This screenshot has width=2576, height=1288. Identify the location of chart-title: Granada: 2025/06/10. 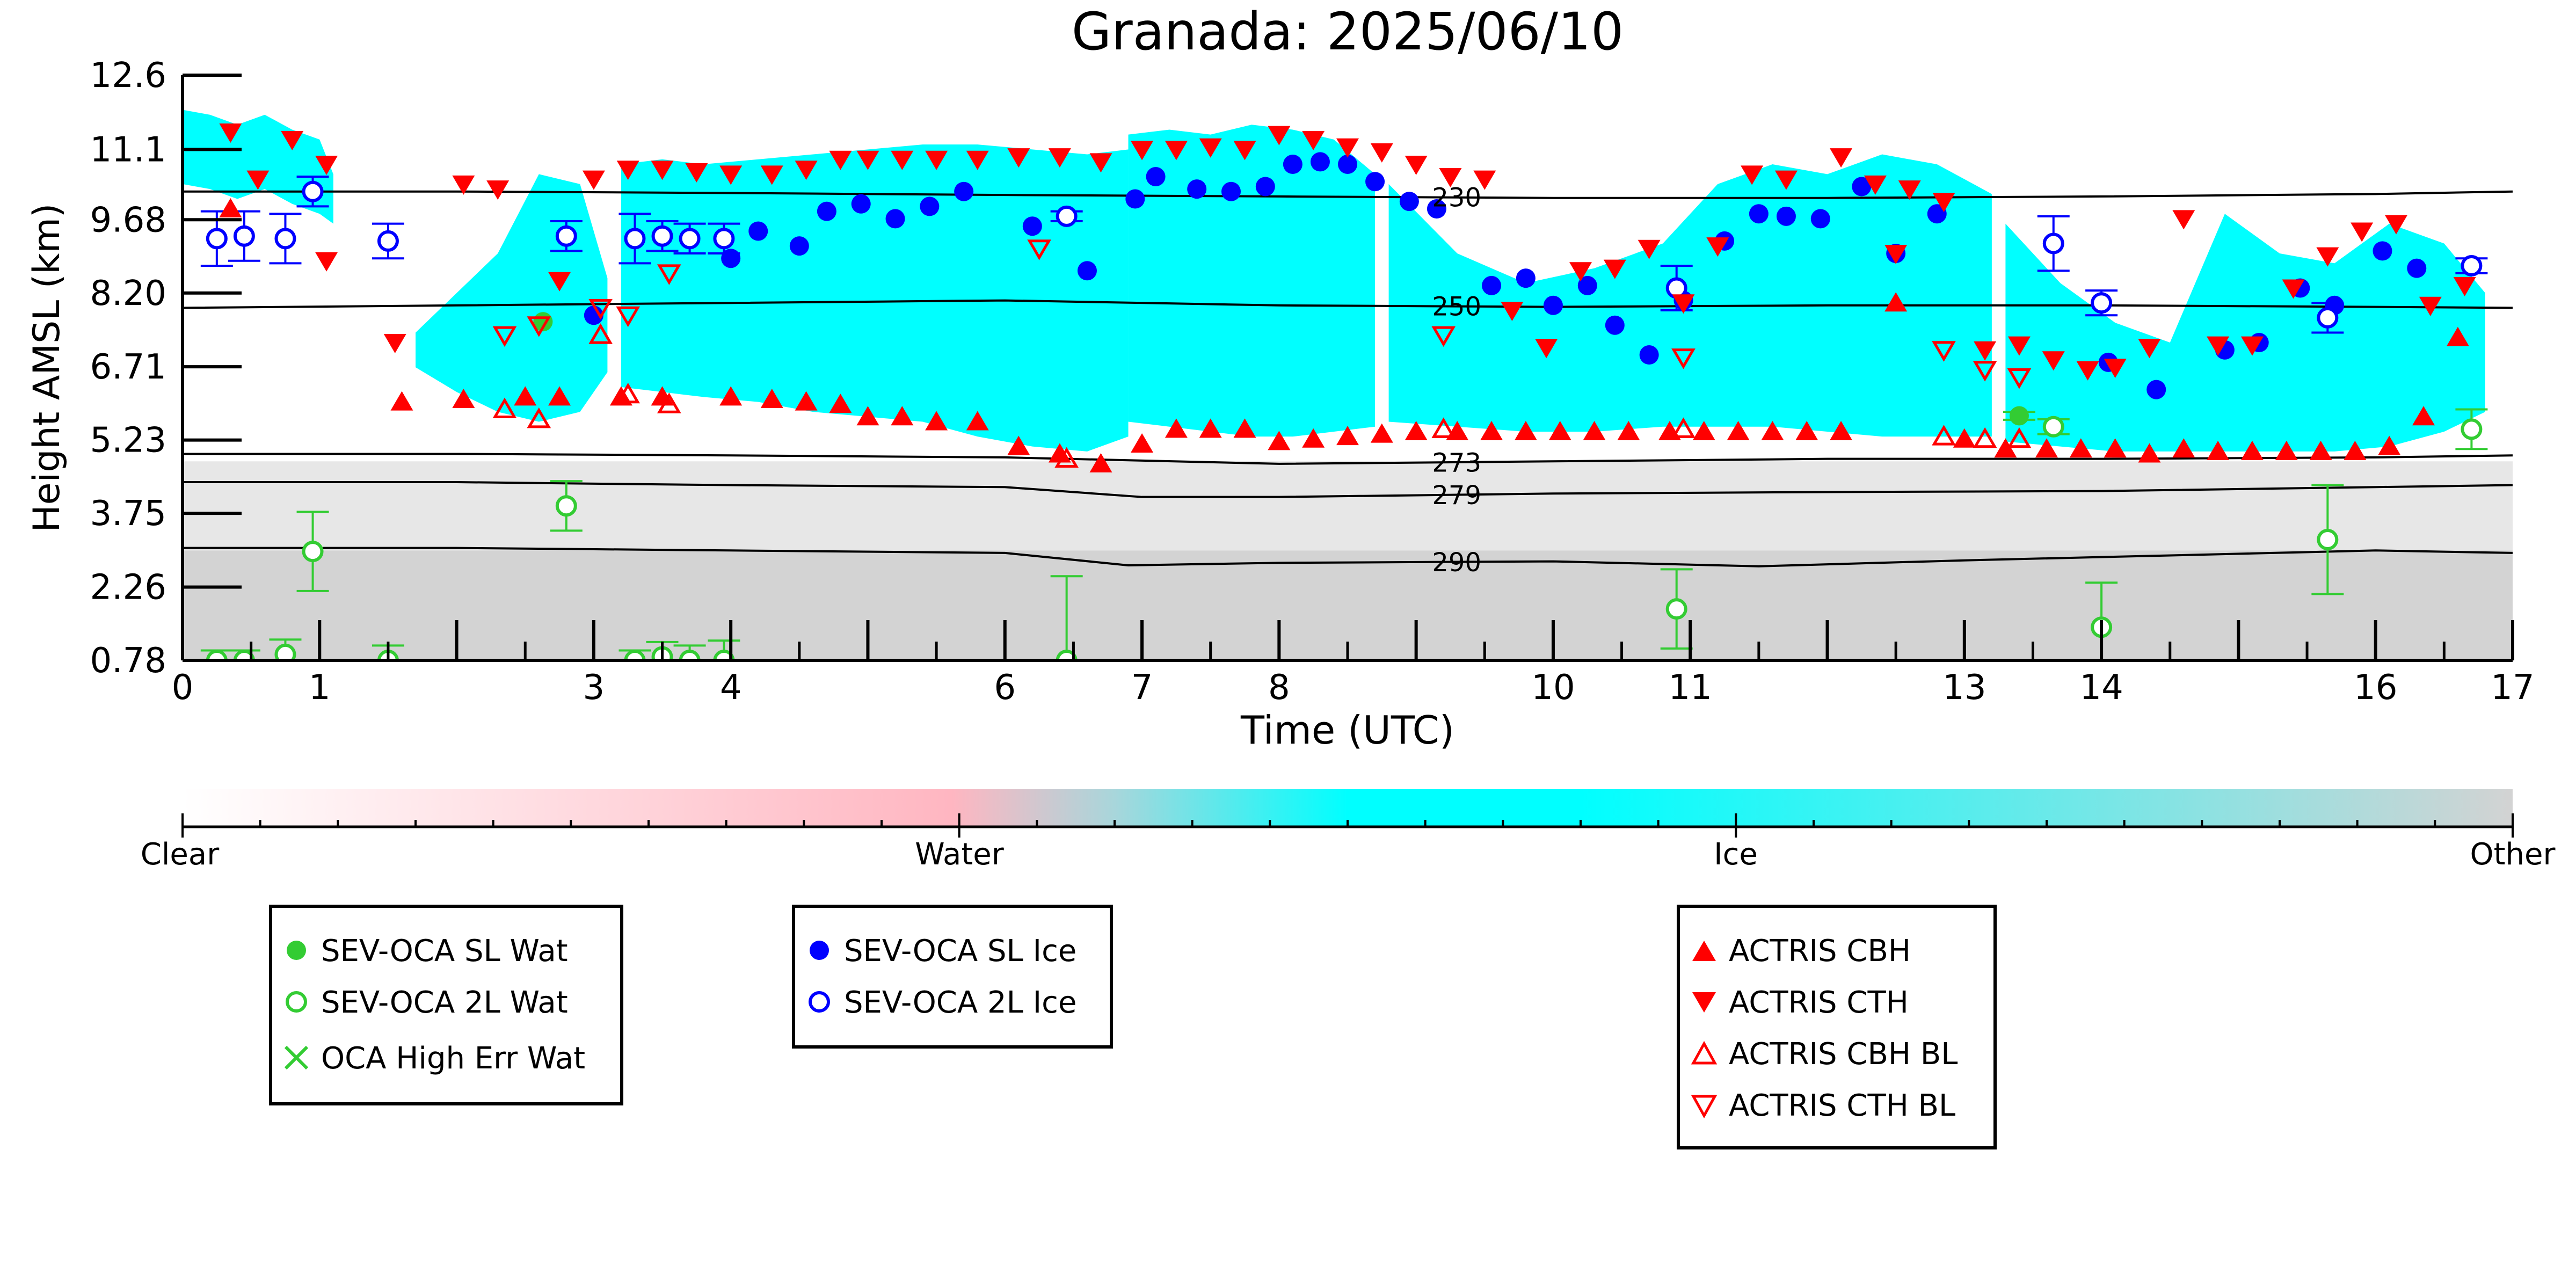
(1348, 32).